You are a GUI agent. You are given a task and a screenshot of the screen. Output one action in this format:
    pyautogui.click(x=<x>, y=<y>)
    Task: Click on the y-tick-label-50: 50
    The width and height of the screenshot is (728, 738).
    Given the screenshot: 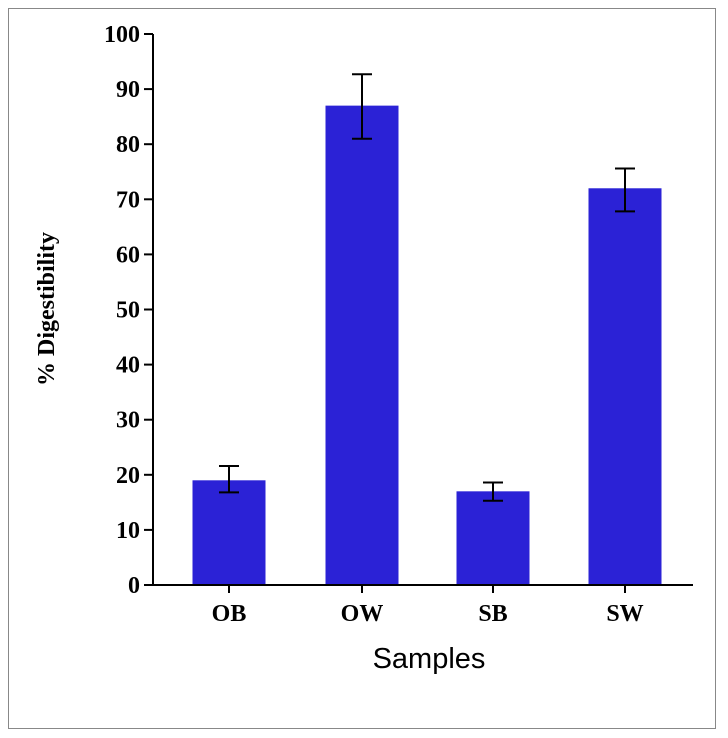 What is the action you would take?
    pyautogui.click(x=128, y=311)
    